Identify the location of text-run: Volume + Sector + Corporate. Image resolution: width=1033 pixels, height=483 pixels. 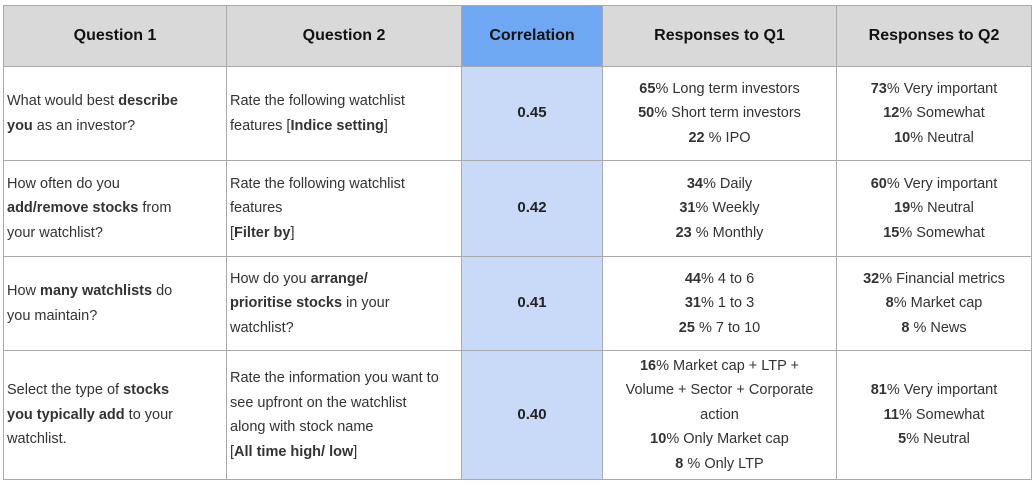
(719, 390).